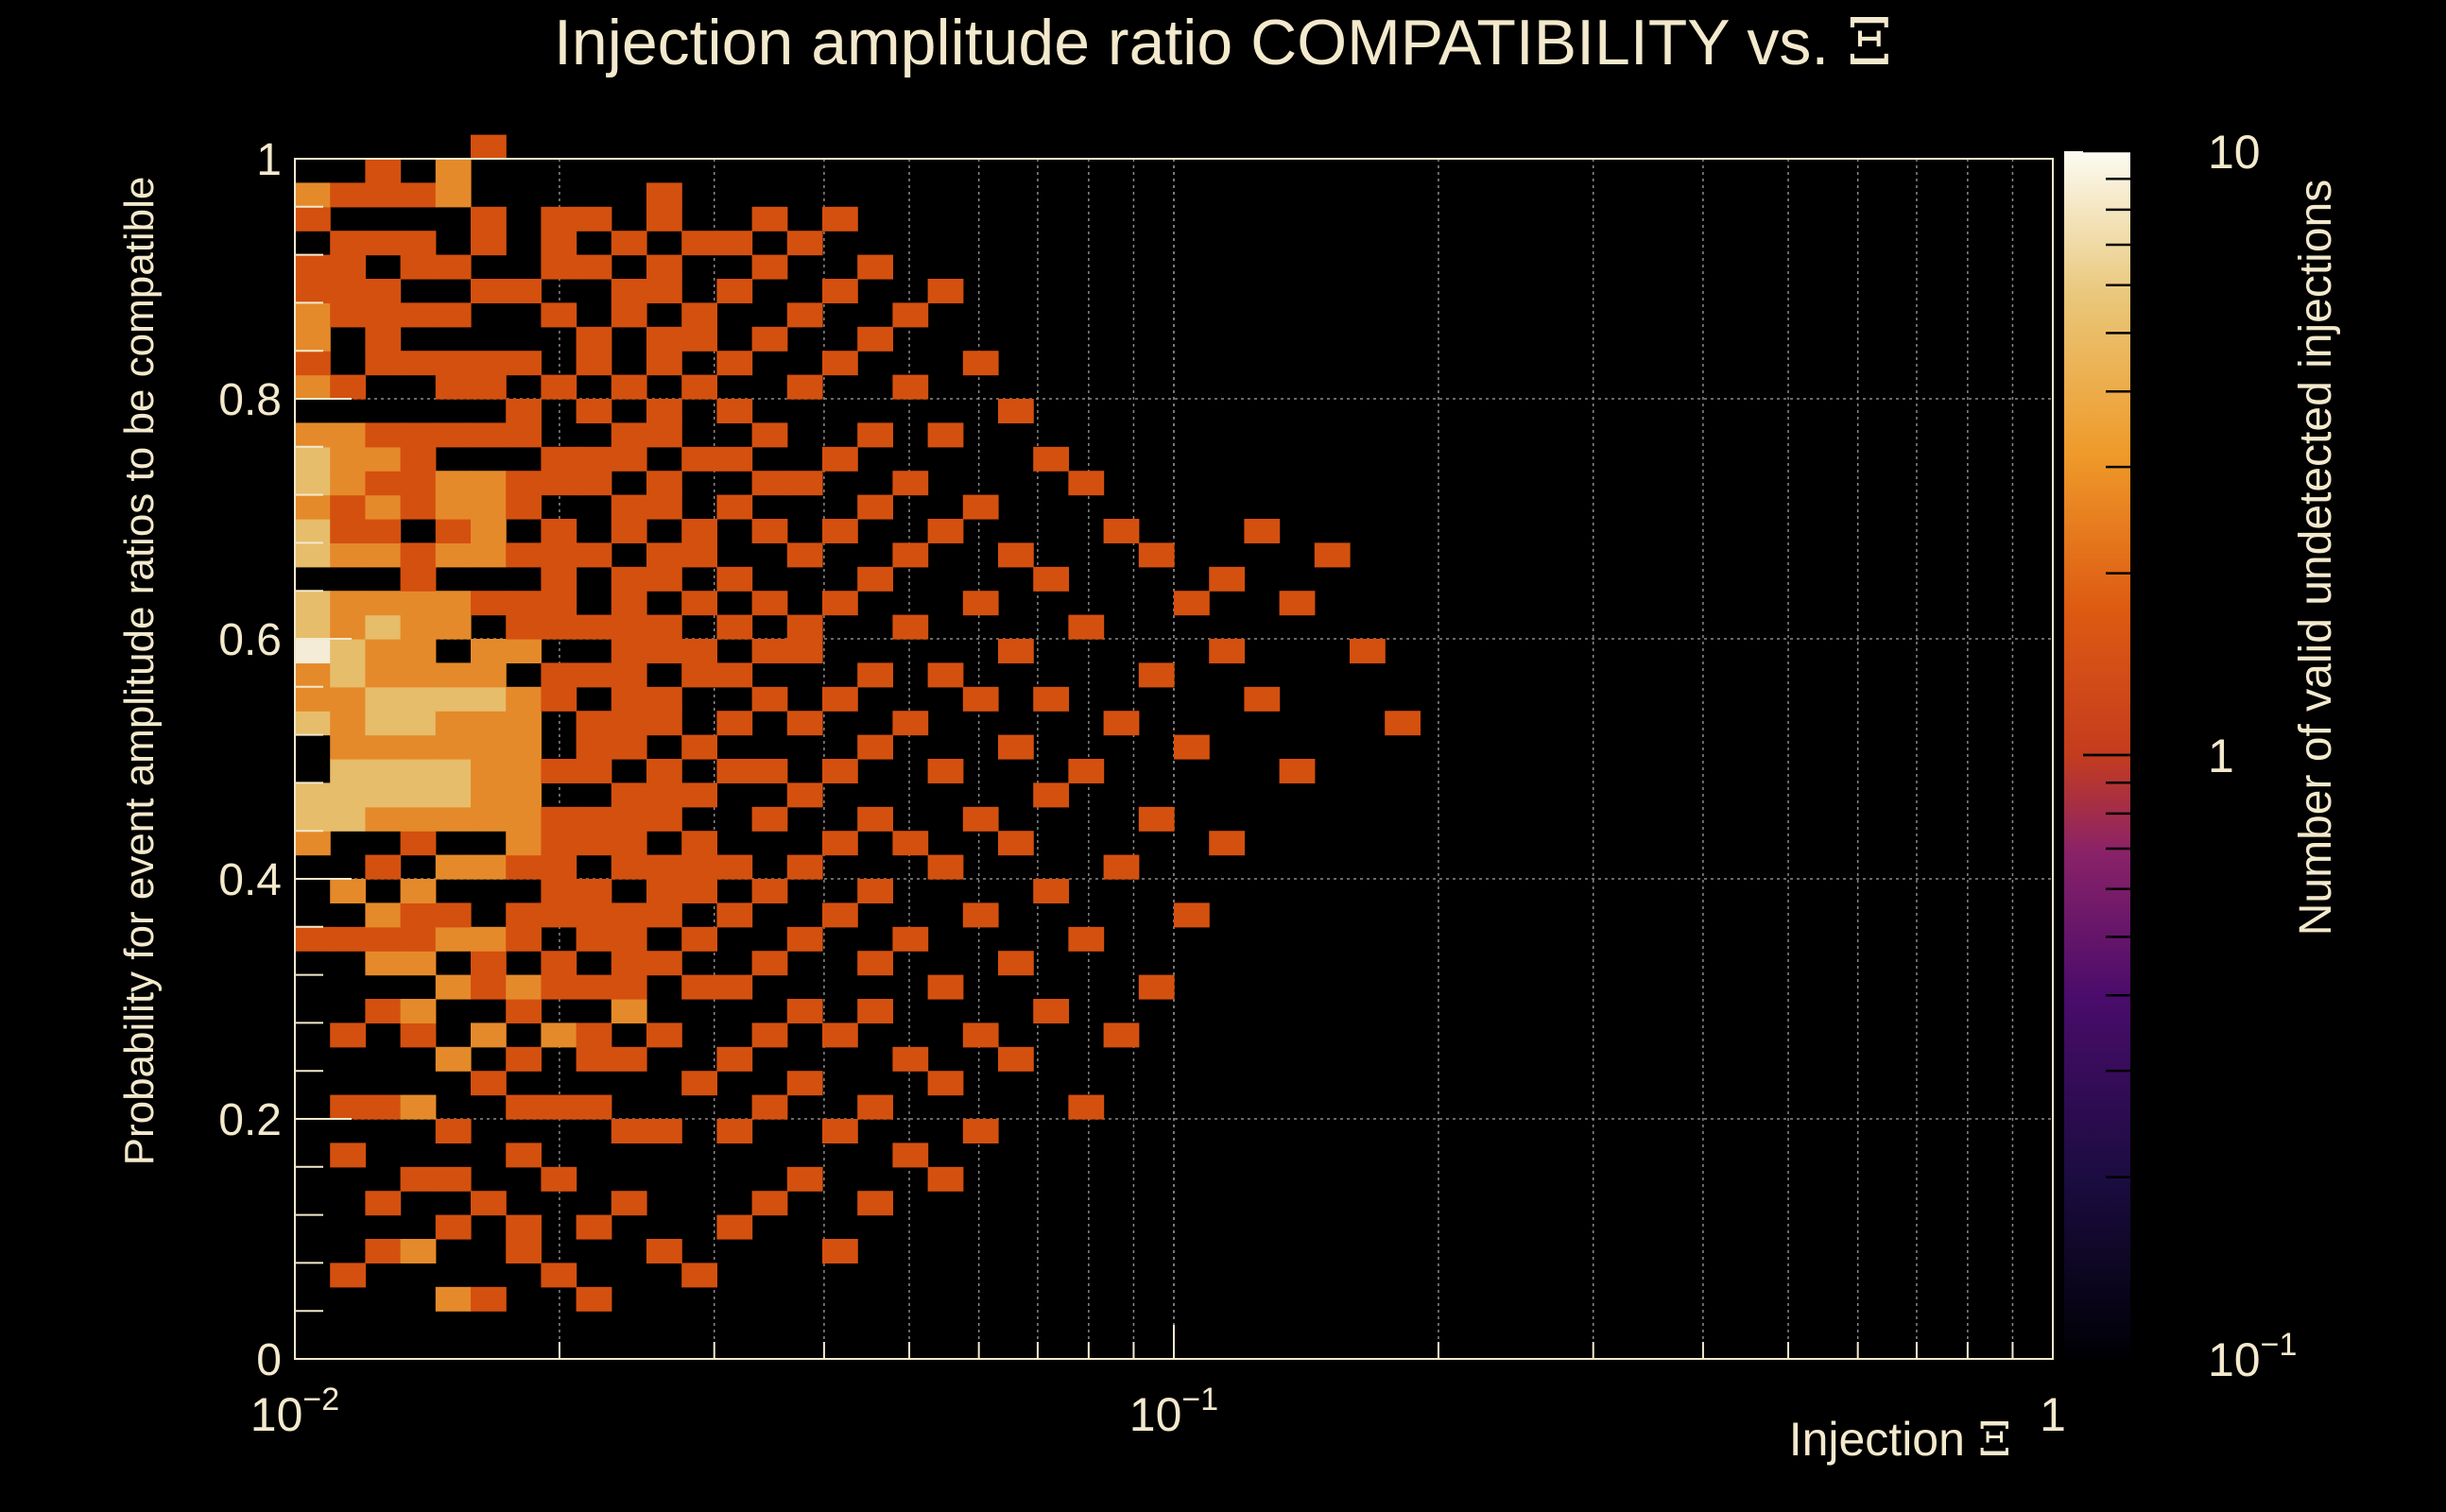 Image resolution: width=2446 pixels, height=1512 pixels. Describe the element at coordinates (2053, 1414) in the screenshot. I see `x-tick-label: 1` at that location.